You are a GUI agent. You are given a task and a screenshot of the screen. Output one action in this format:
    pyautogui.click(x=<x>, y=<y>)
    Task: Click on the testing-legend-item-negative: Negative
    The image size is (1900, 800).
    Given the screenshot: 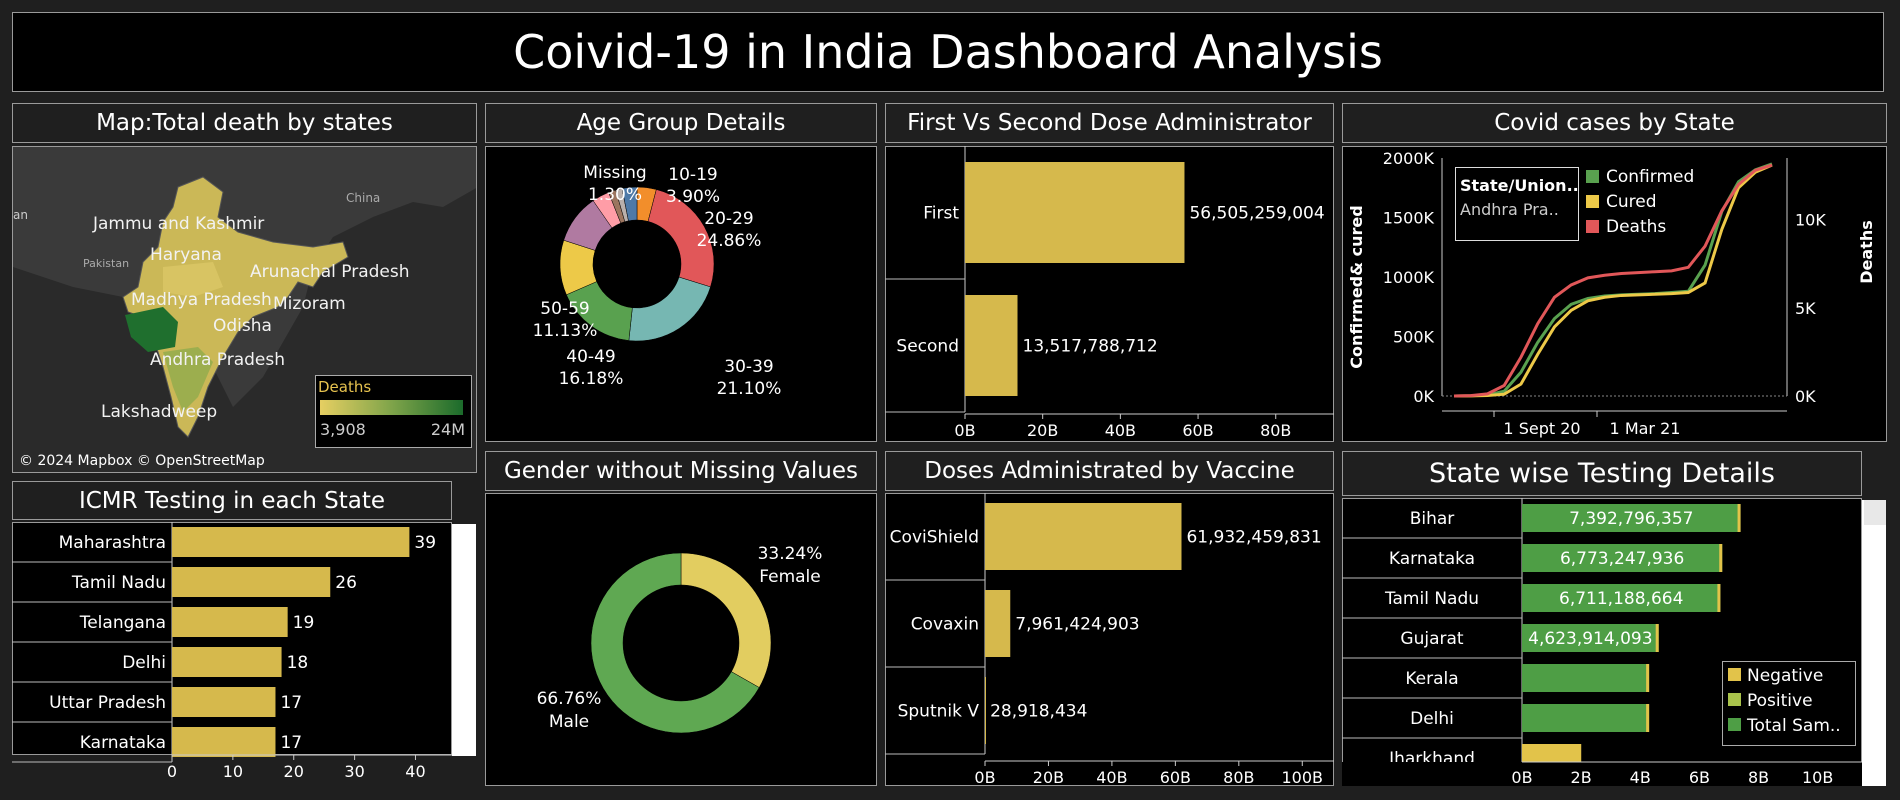 What is the action you would take?
    pyautogui.click(x=1775, y=676)
    